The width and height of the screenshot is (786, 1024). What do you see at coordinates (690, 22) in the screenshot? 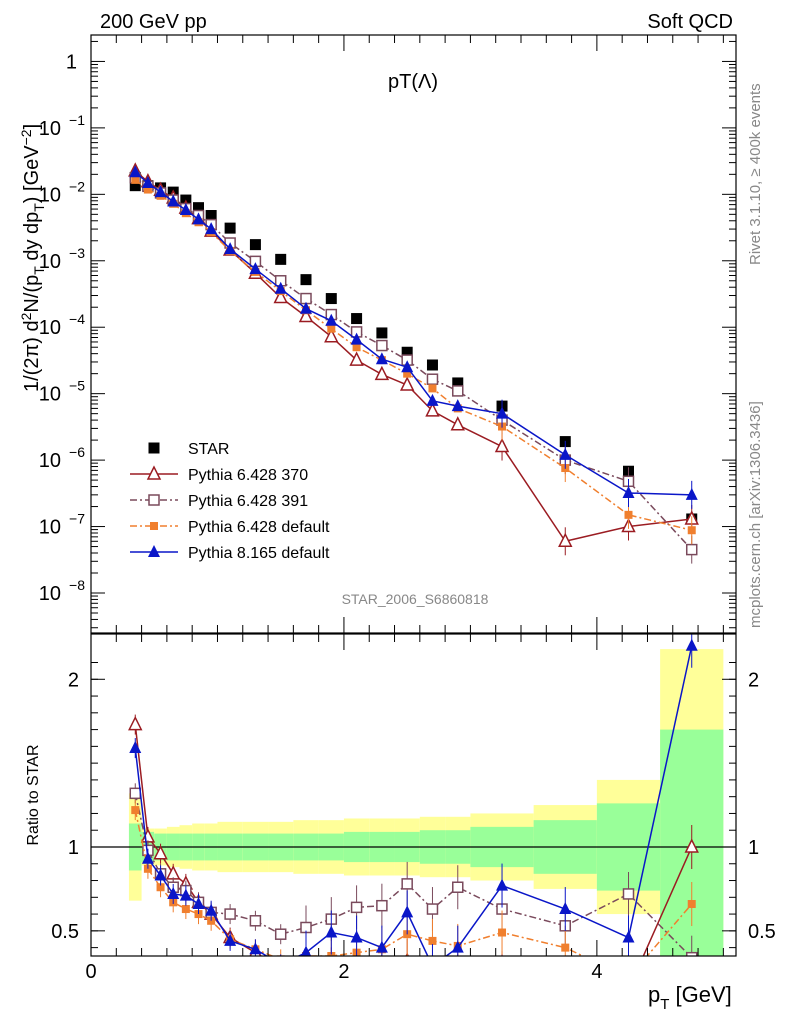
I see `category-label: Soft QCD` at bounding box center [690, 22].